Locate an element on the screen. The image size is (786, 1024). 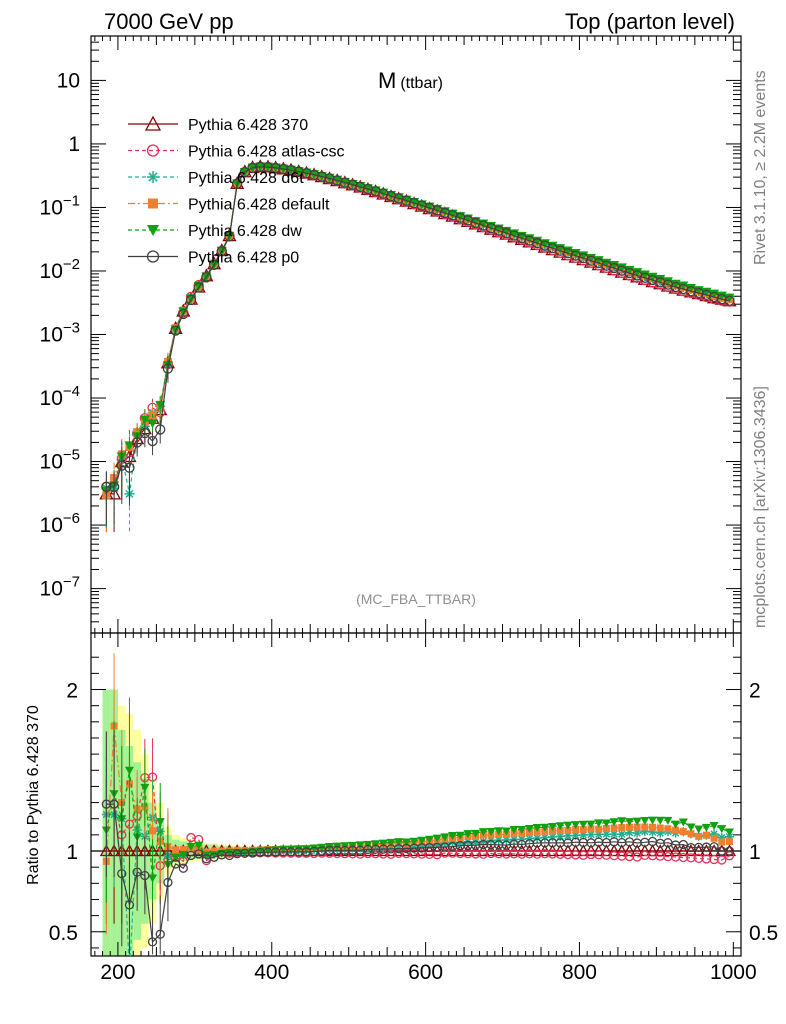
y-tick-label: 10⁻⁶ is located at coordinates (60, 523).